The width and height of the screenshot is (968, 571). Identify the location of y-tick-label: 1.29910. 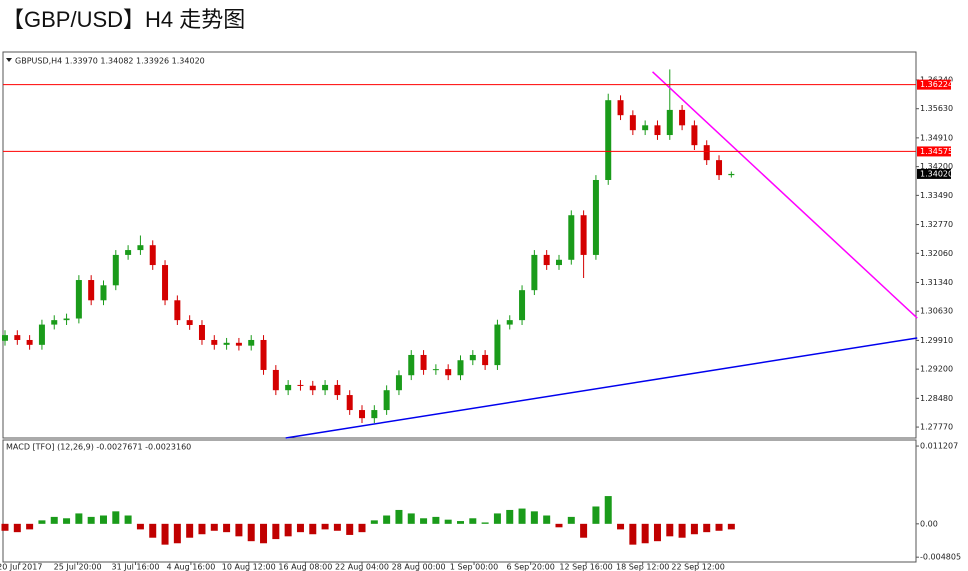
(936, 340).